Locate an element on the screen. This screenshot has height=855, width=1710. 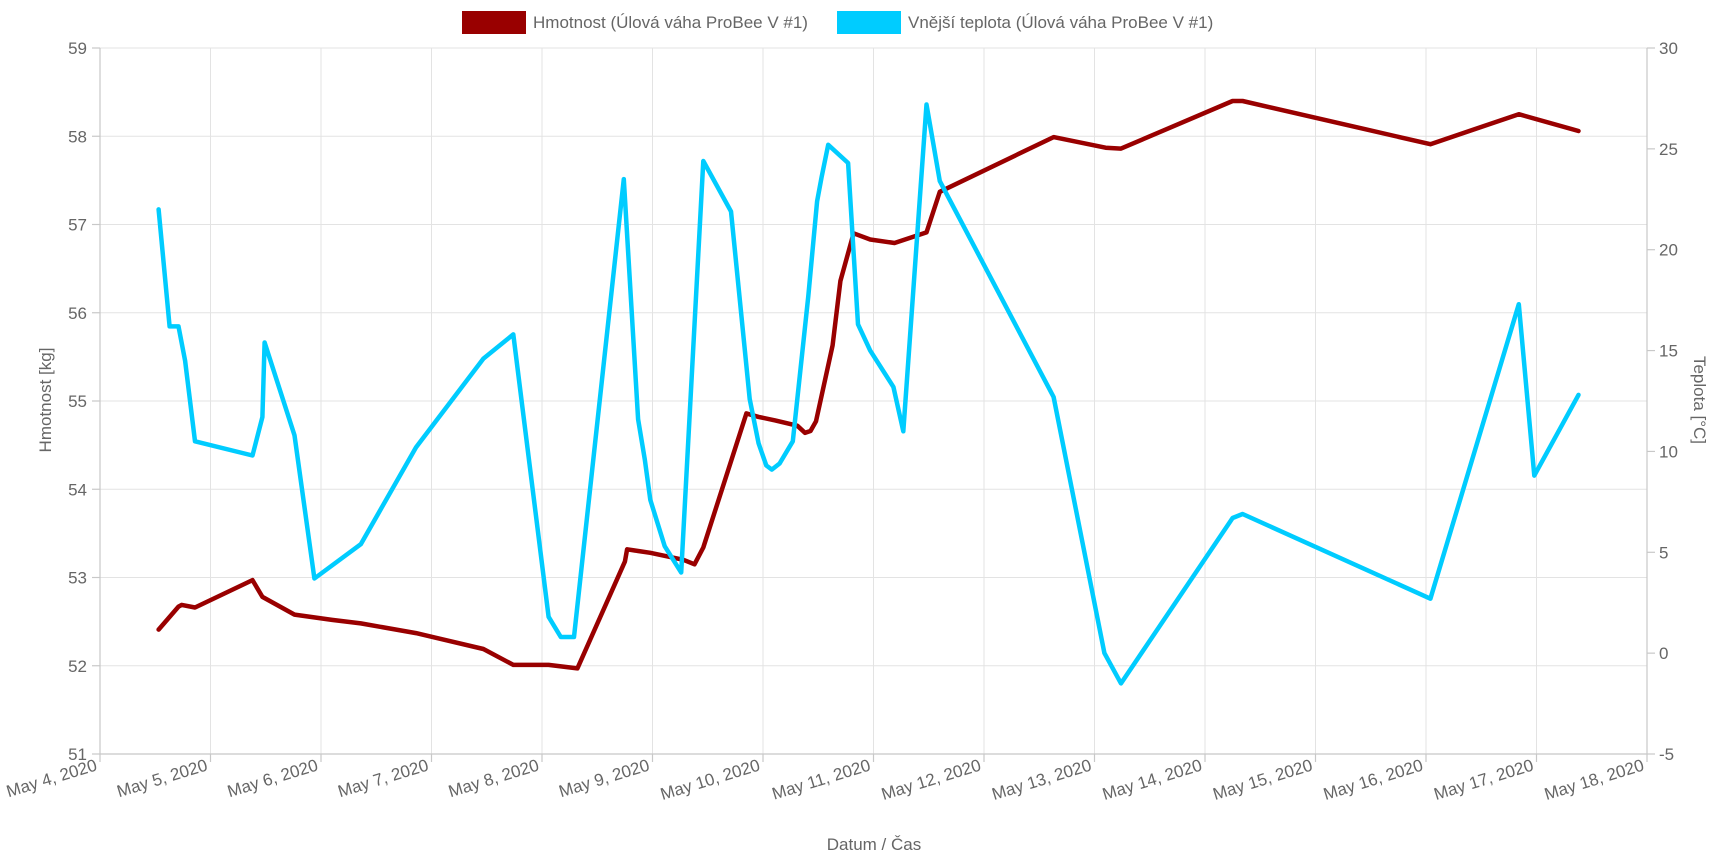
legend-label-temperature: Vnější teplota (Úlová váha ProBee V #1) is located at coordinates (1060, 22).